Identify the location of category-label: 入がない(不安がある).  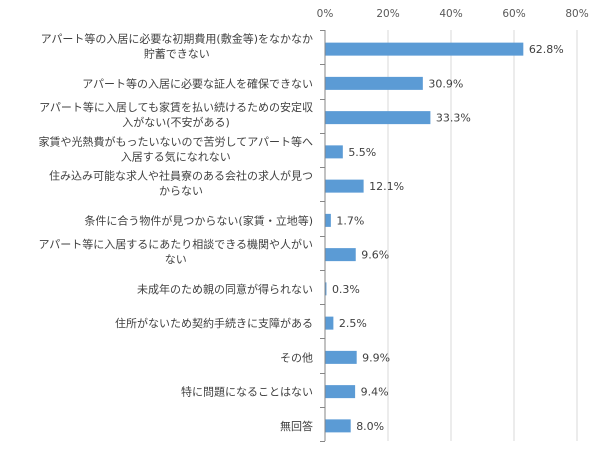
(176, 122).